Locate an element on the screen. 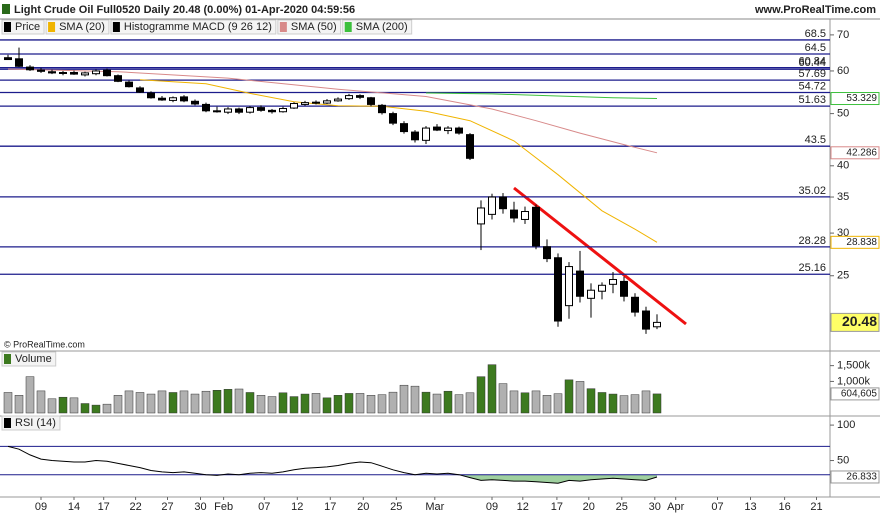 Image resolution: width=880 pixels, height=516 pixels. level-label: 25.16 is located at coordinates (812, 268).